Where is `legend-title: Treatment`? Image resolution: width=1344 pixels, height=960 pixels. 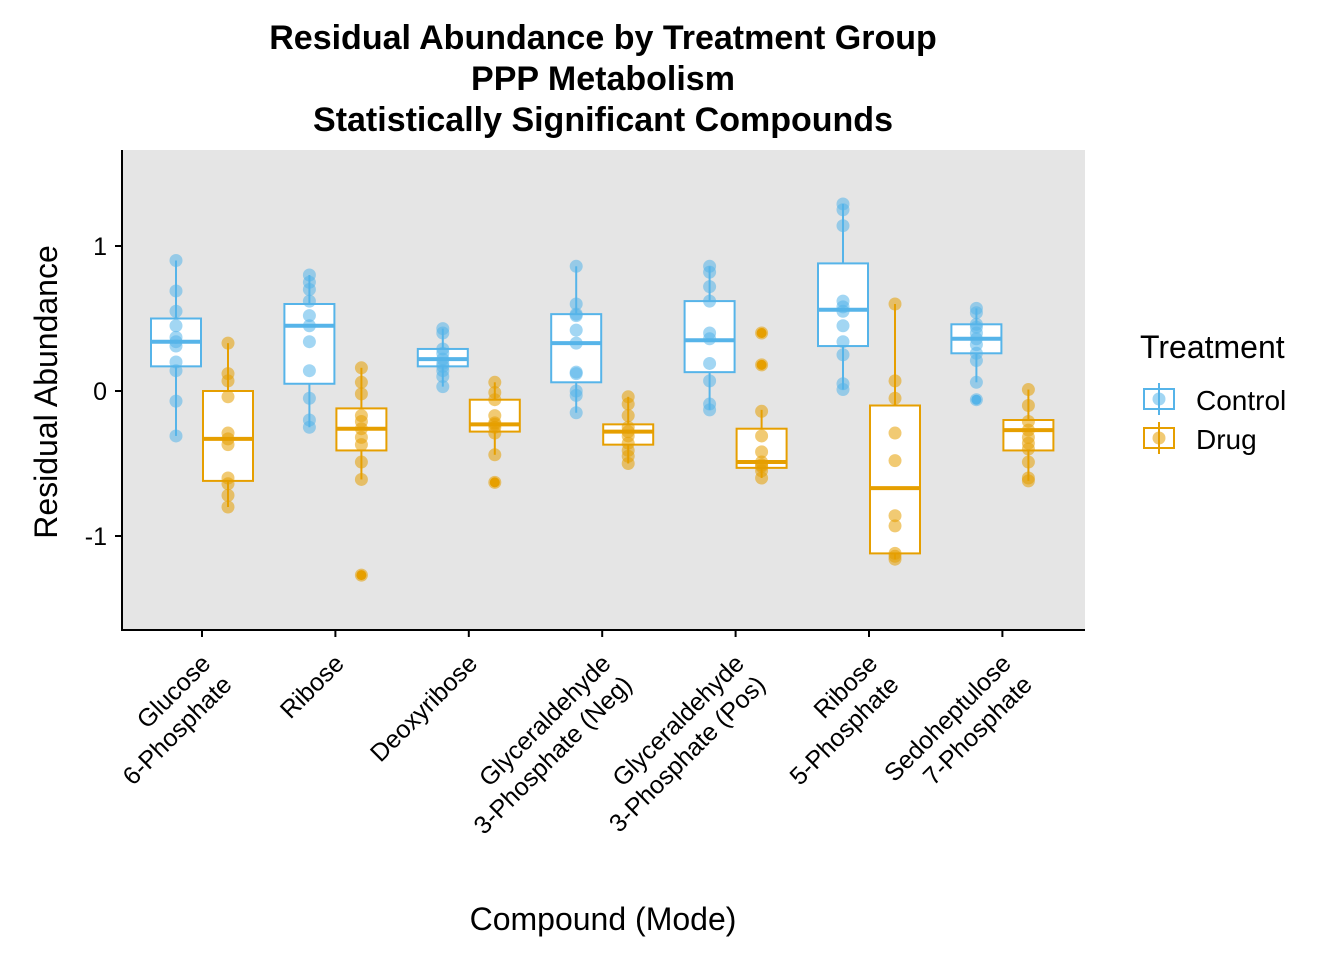
legend-title: Treatment is located at coordinates (1212, 347).